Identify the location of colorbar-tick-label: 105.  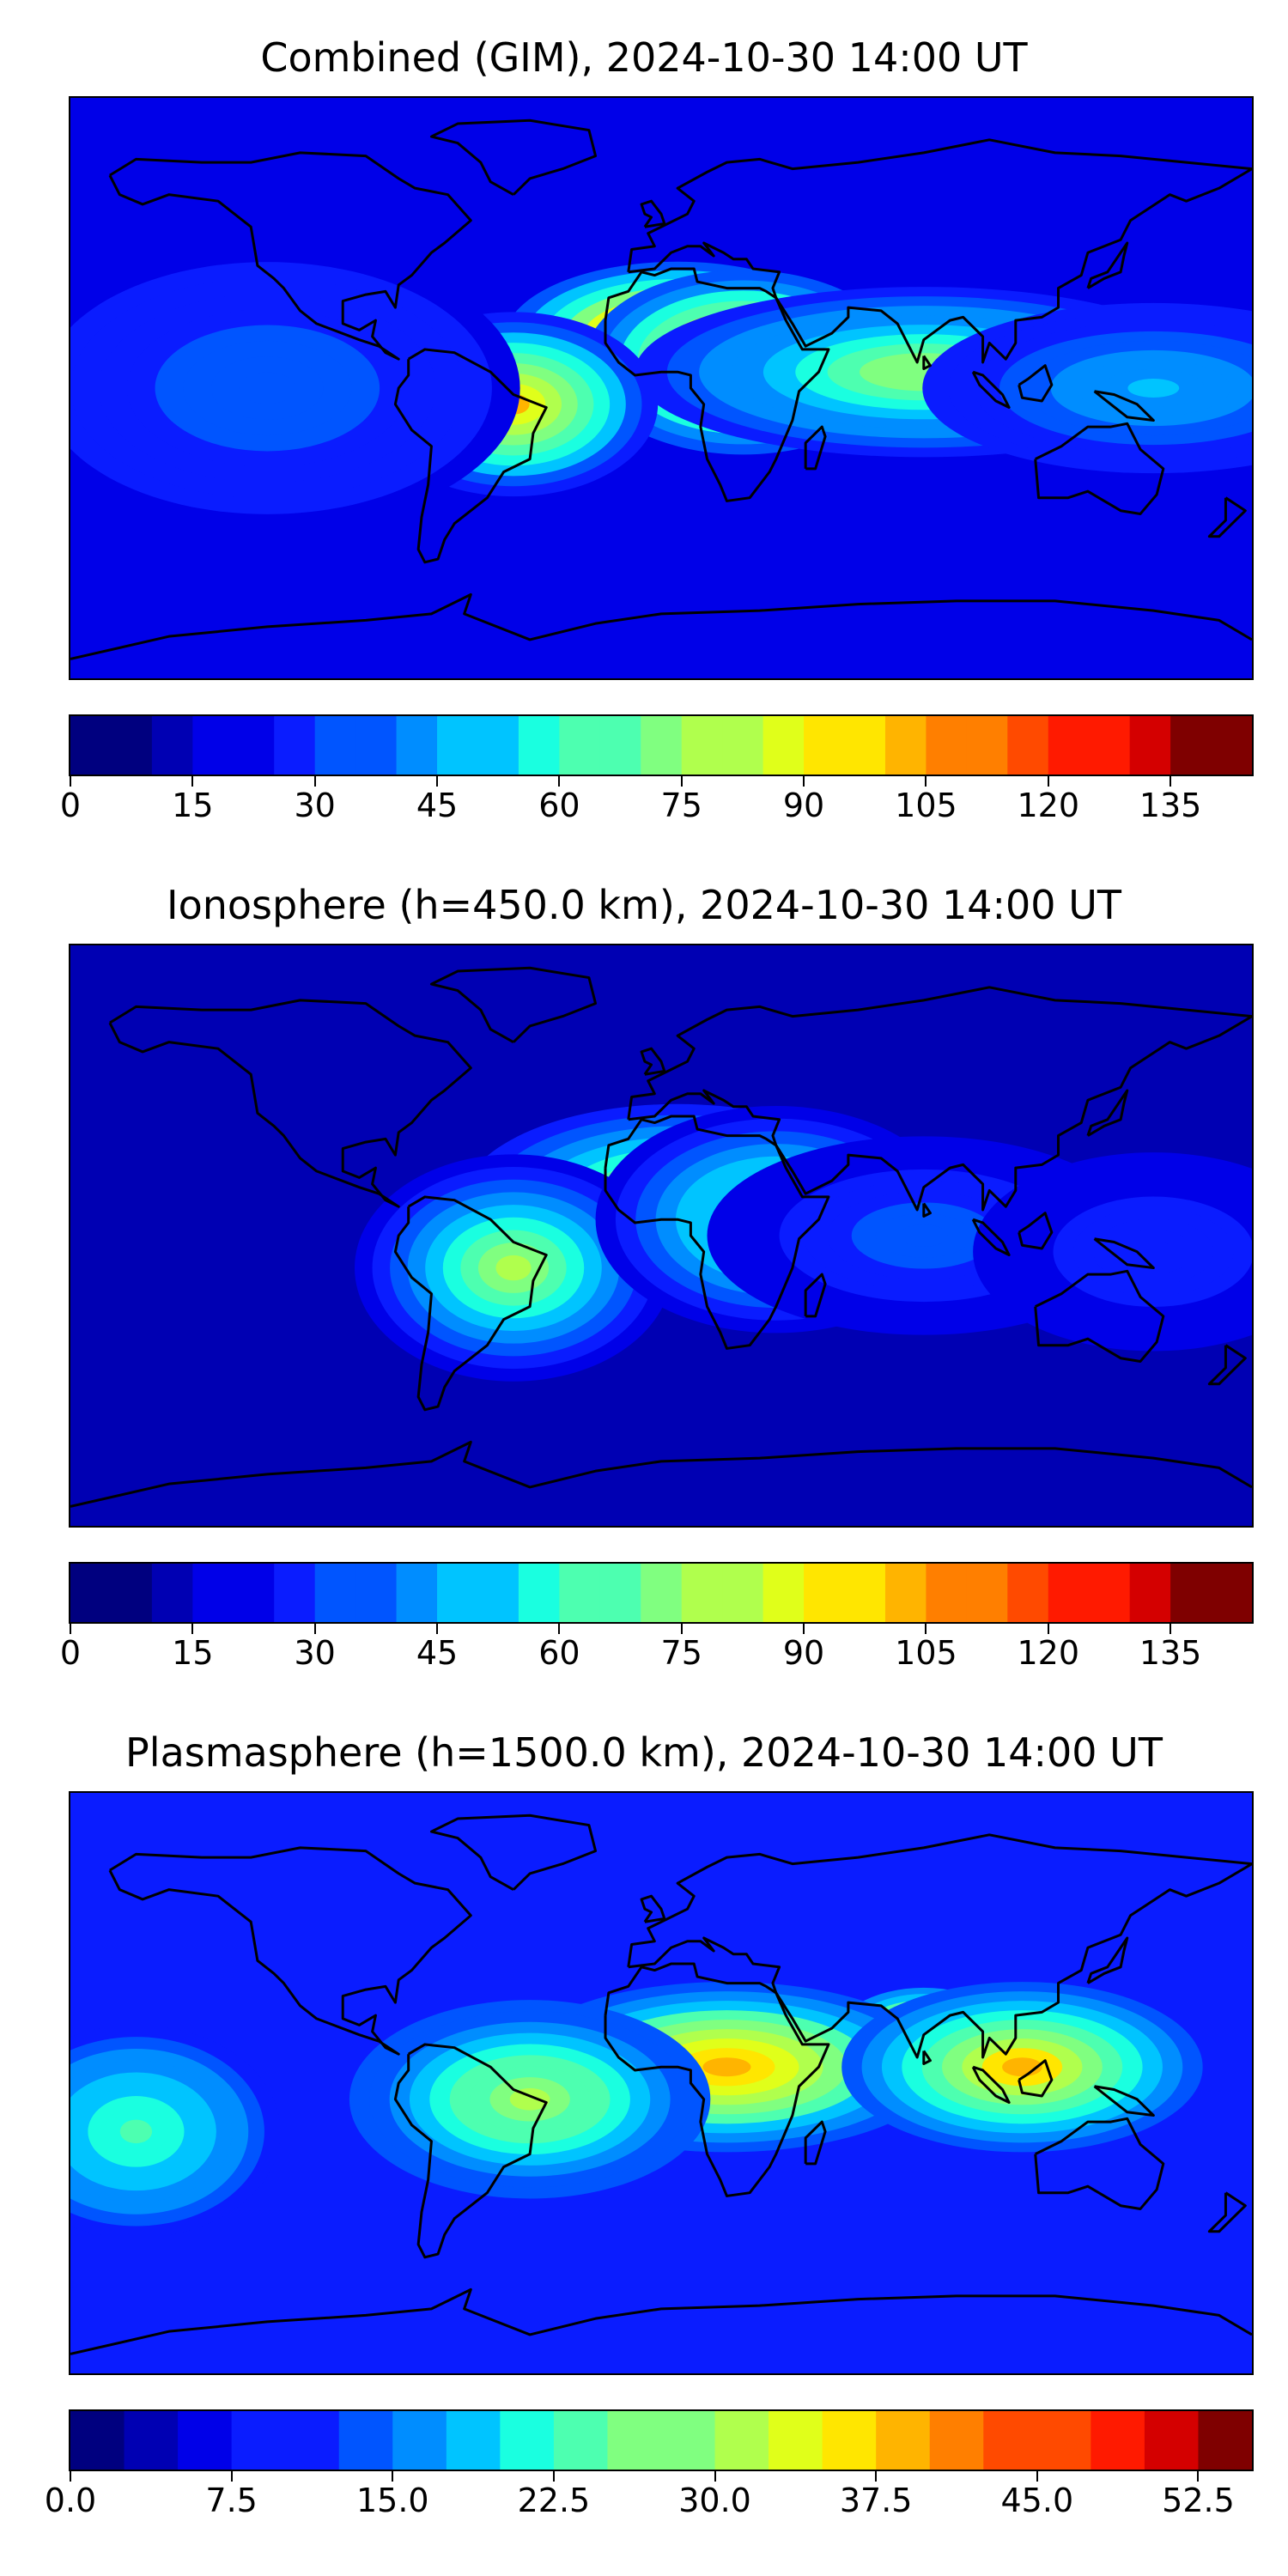
(926, 806).